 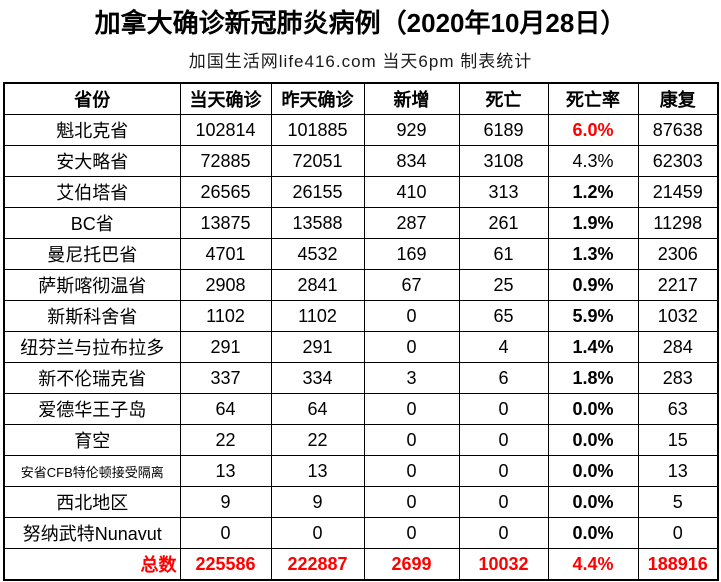 I want to click on value-cell-today: 4701, so click(x=225, y=254).